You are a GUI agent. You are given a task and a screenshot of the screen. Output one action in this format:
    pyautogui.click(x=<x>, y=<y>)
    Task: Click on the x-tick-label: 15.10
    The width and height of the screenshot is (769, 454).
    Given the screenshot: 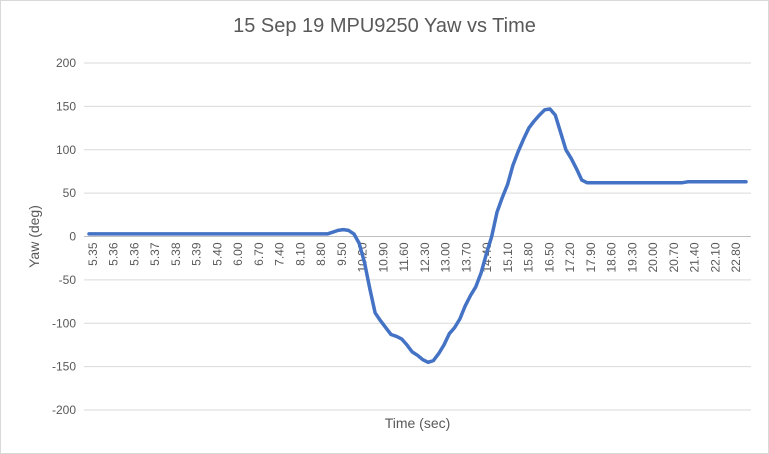 What is the action you would take?
    pyautogui.click(x=508, y=257)
    